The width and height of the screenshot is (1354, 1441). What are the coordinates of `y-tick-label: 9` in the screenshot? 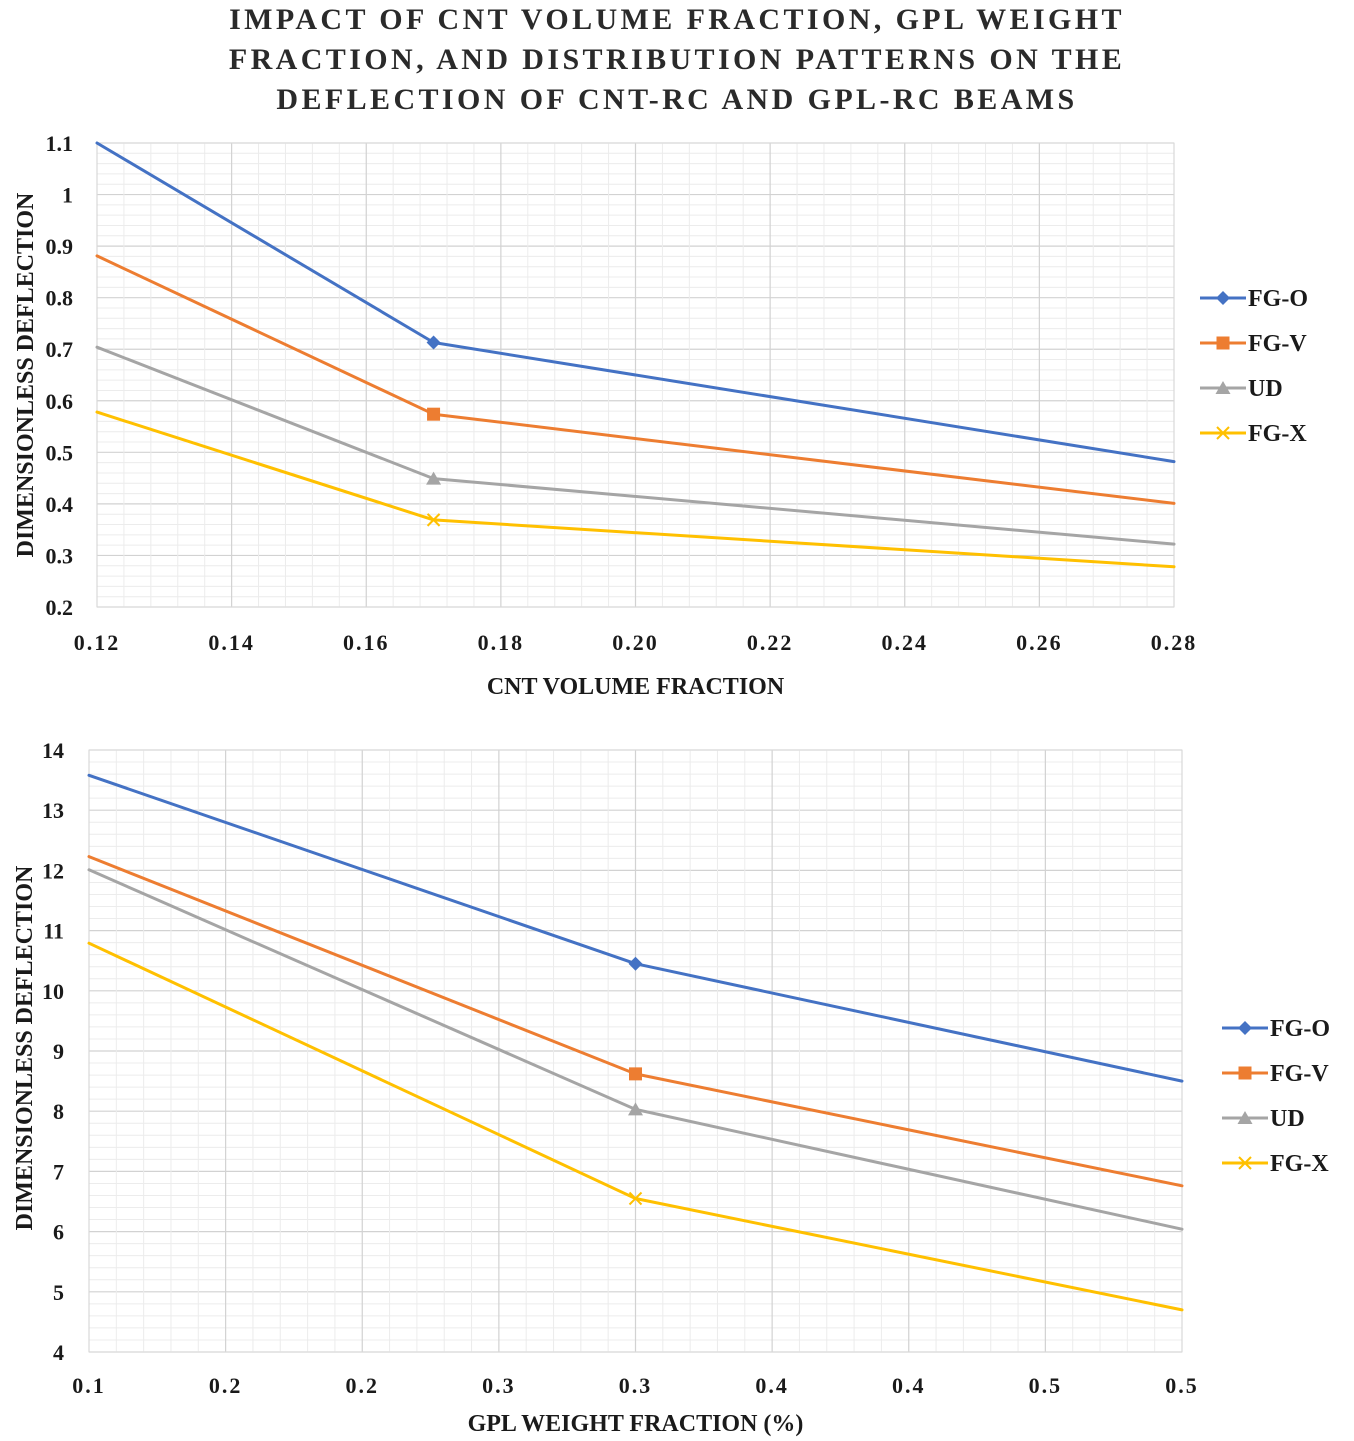 It's located at (58, 1051).